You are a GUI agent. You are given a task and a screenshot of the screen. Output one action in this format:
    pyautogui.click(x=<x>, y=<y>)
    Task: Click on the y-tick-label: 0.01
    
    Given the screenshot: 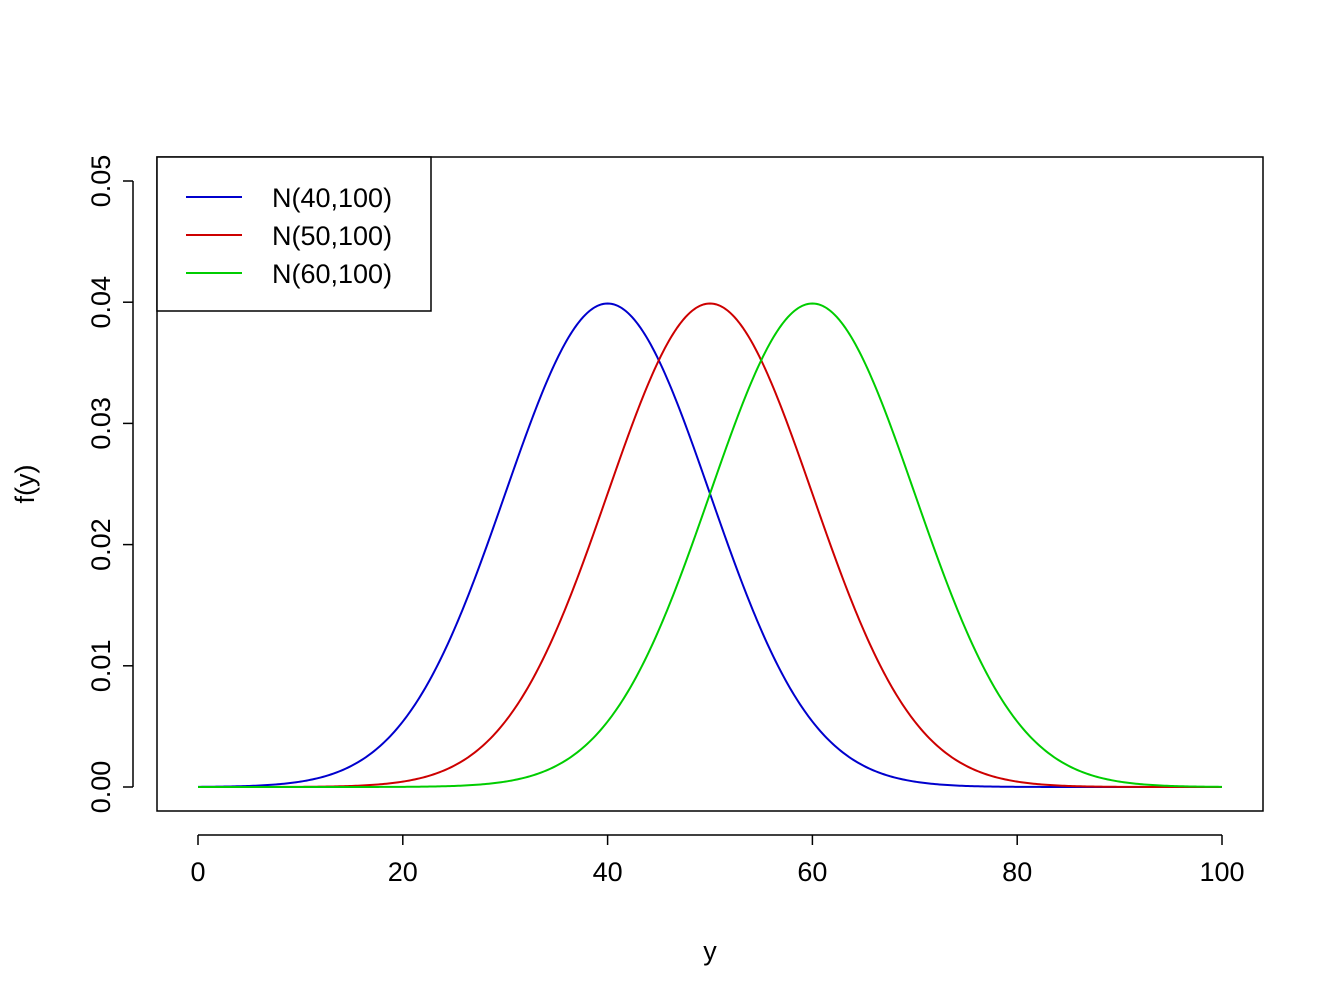 What is the action you would take?
    pyautogui.click(x=101, y=666)
    